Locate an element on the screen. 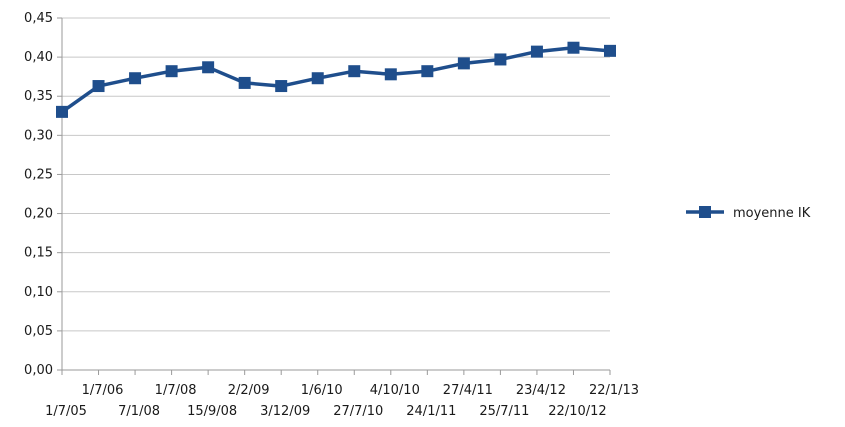 This screenshot has height=427, width=845. y-tick-label: 0,20 is located at coordinates (38, 214).